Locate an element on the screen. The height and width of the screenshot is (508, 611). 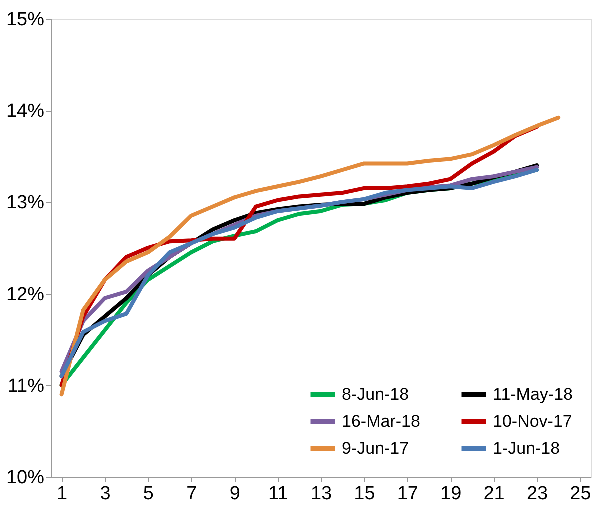
x-tick-label: 21 is located at coordinates (494, 494).